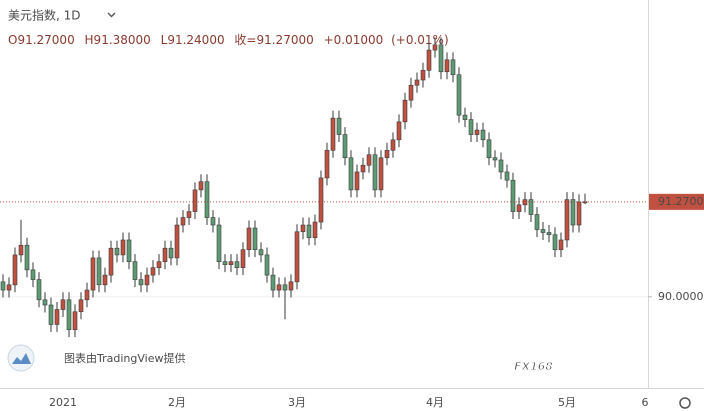  Describe the element at coordinates (685, 403) in the screenshot. I see `settings-icon` at that location.